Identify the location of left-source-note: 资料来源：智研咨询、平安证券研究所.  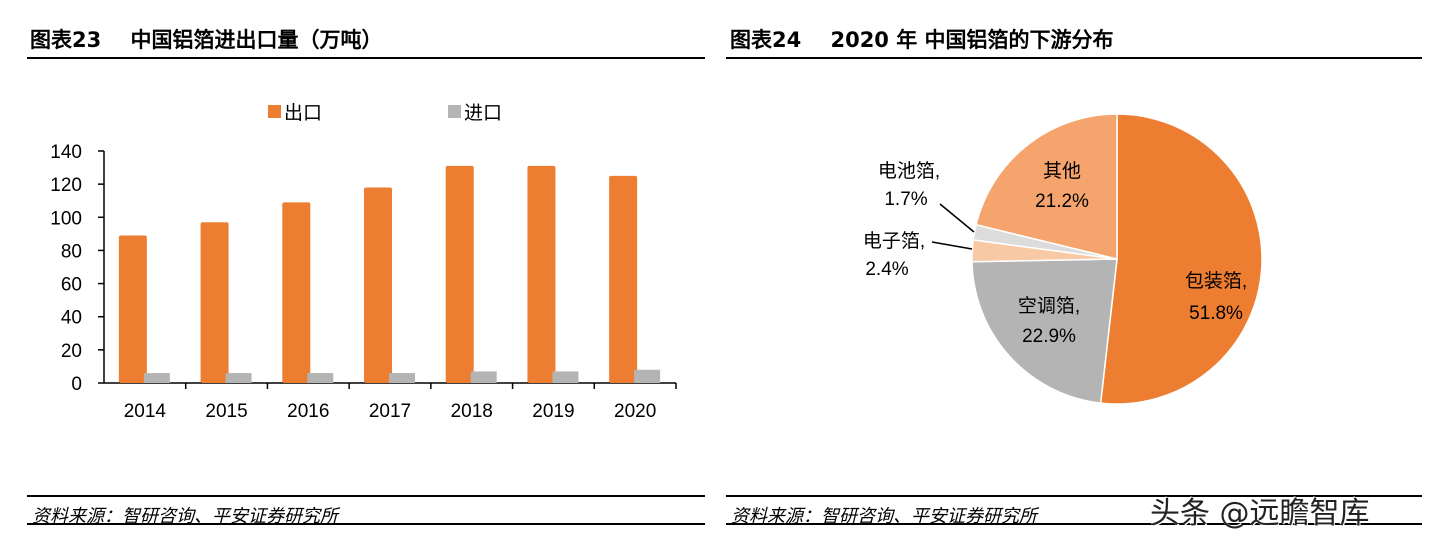
(185, 516).